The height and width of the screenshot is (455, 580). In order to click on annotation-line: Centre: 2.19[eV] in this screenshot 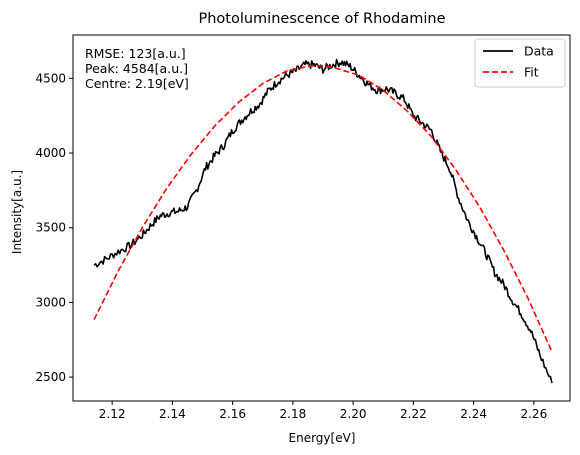, I will do `click(137, 83)`.